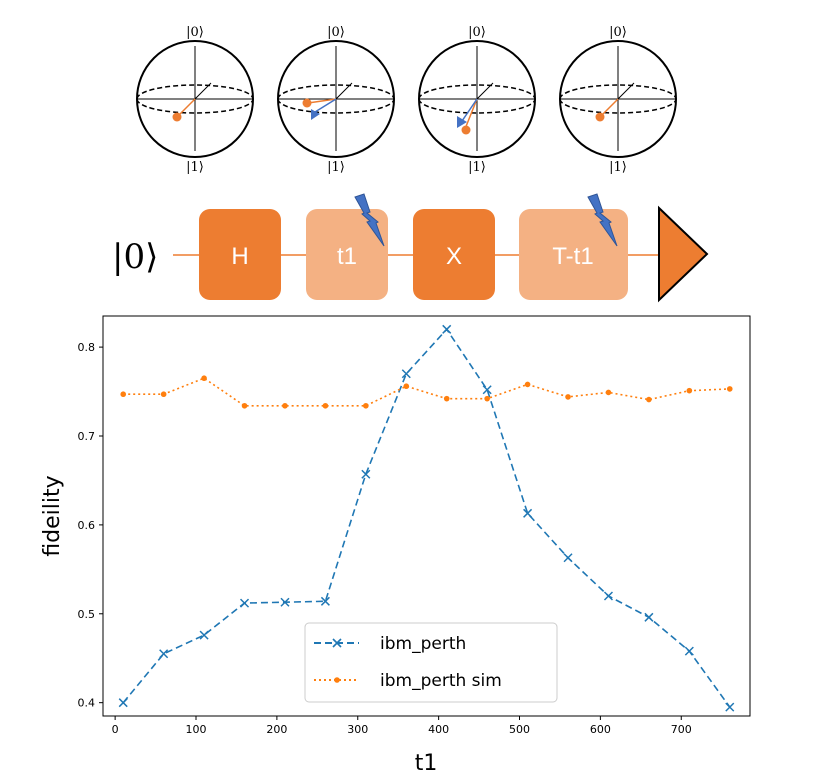 The width and height of the screenshot is (839, 783). What do you see at coordinates (87, 525) in the screenshot?
I see `y-tick-label: 0.6` at bounding box center [87, 525].